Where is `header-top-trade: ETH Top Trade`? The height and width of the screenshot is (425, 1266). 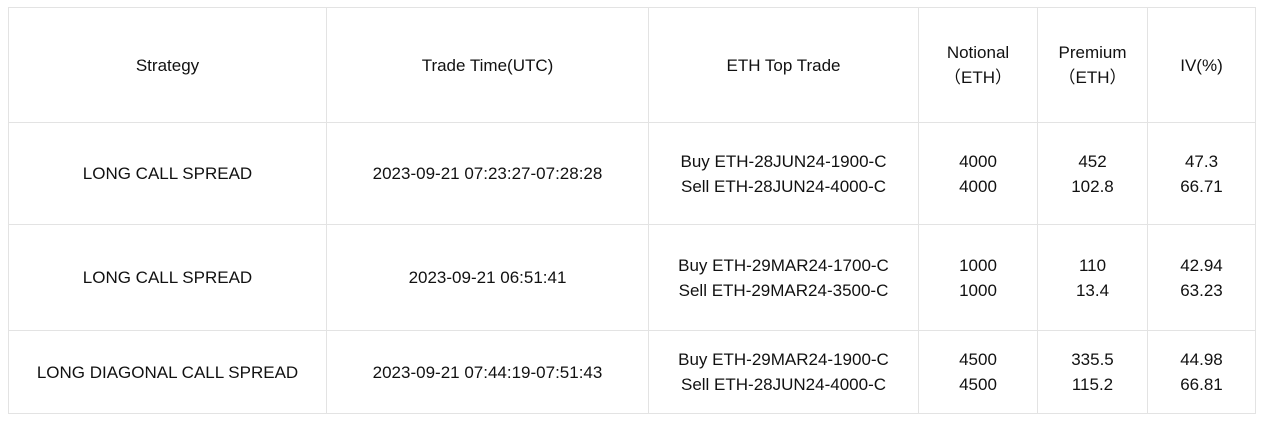 header-top-trade: ETH Top Trade is located at coordinates (783, 65).